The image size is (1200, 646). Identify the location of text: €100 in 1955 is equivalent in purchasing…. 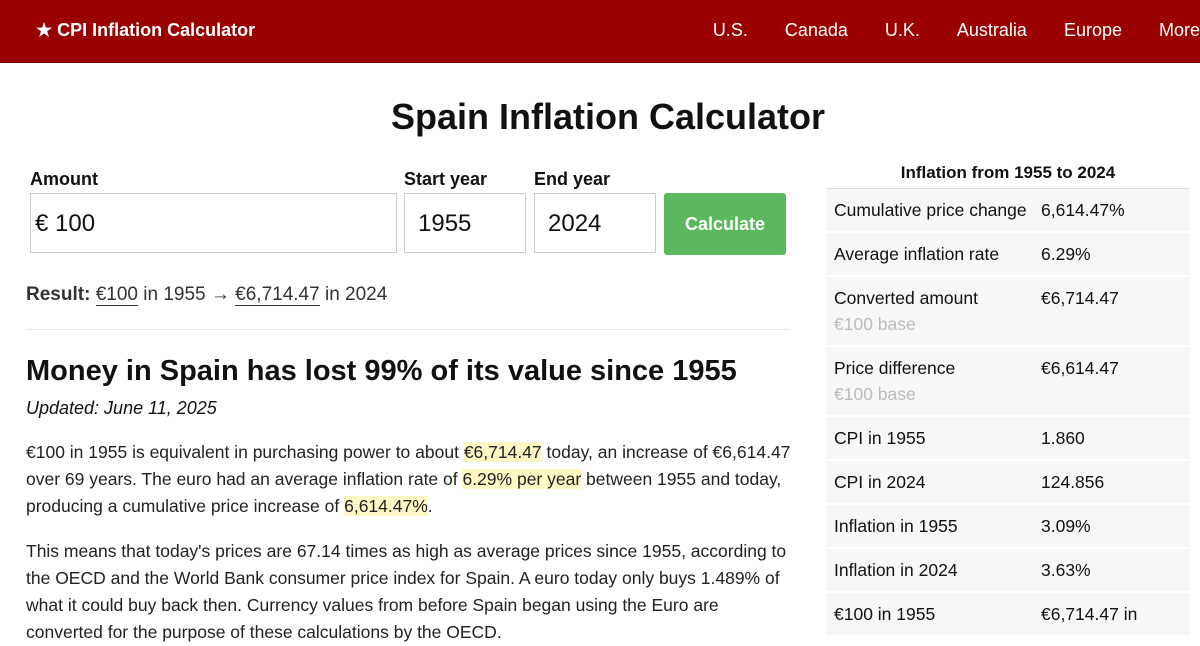
(245, 452).